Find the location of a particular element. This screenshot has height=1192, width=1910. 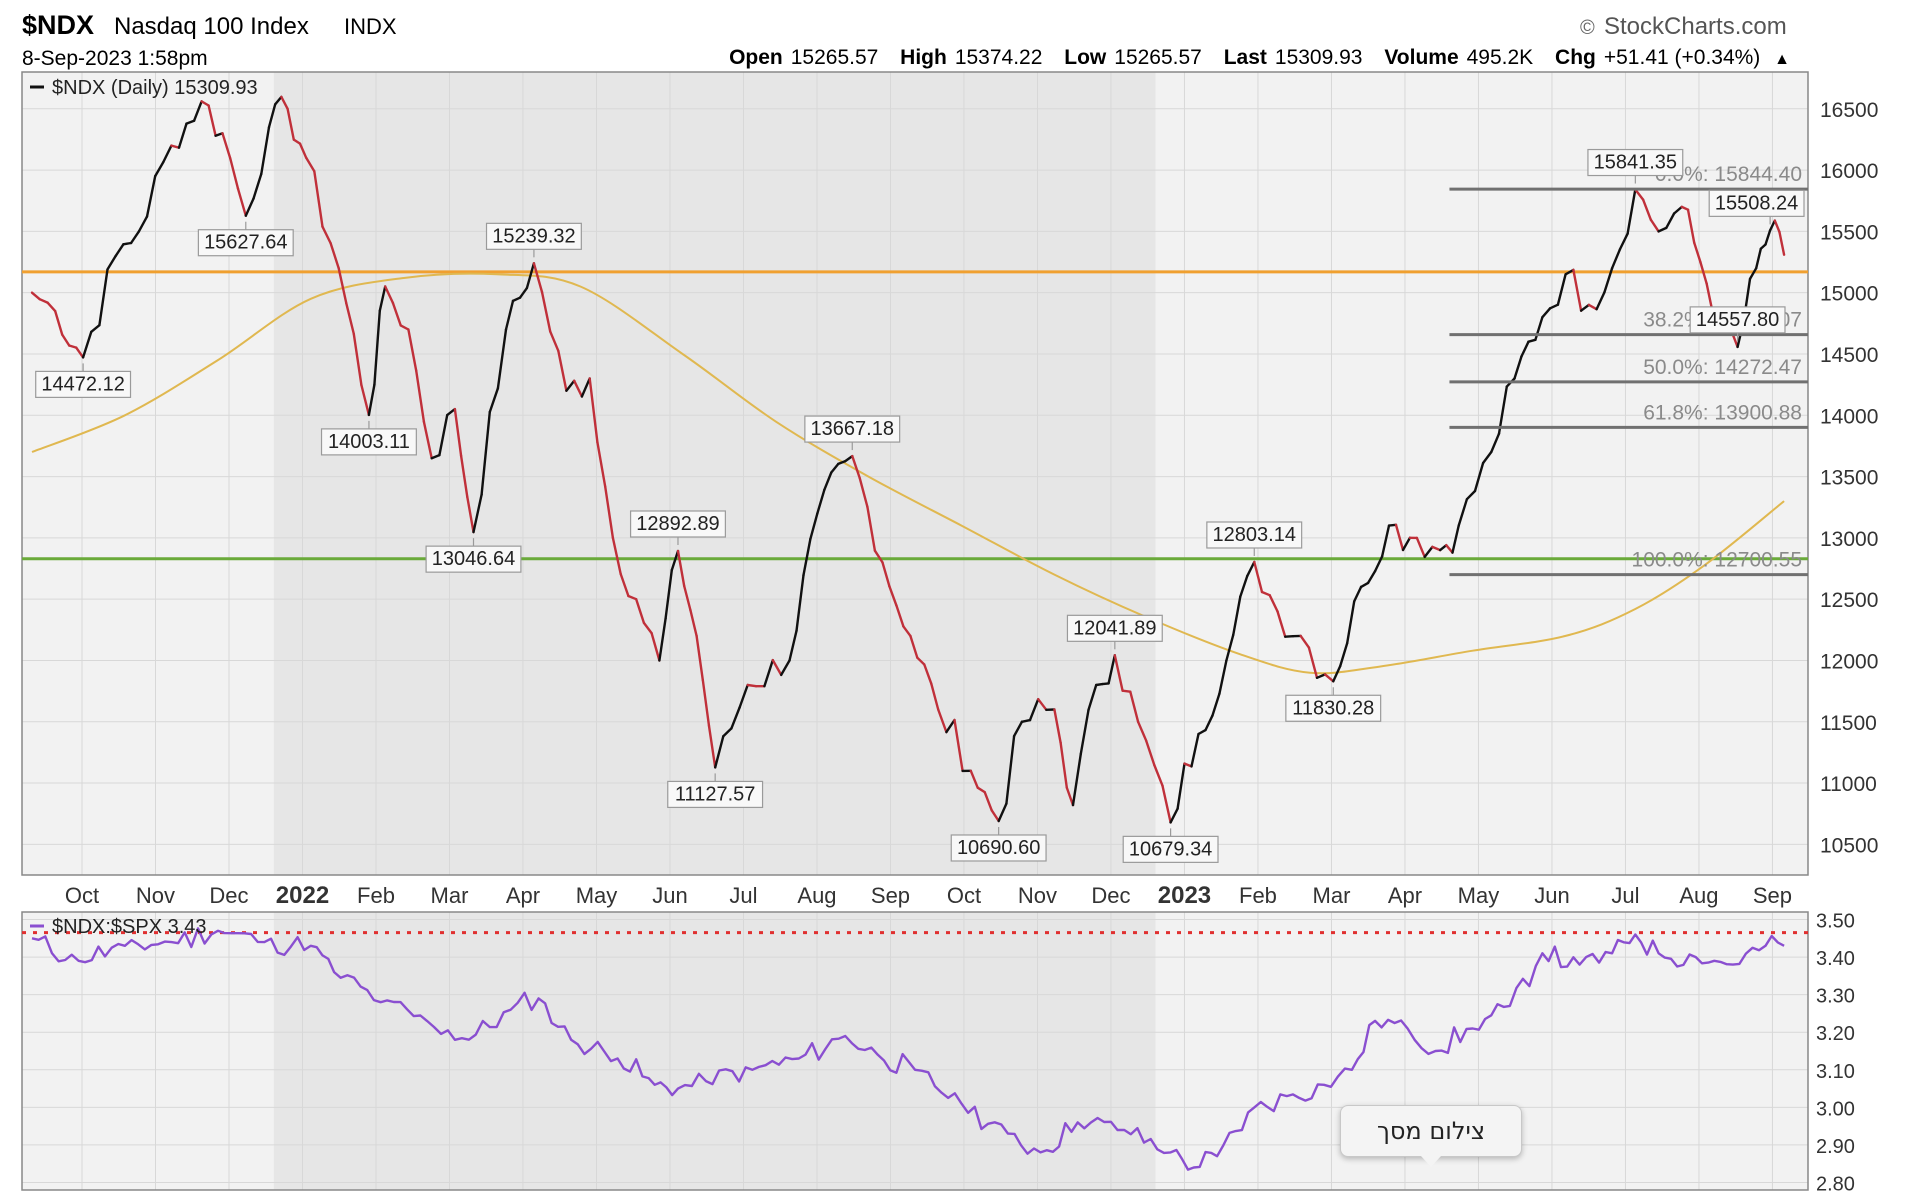

peak-label-text: 14003.11 is located at coordinates (369, 442).